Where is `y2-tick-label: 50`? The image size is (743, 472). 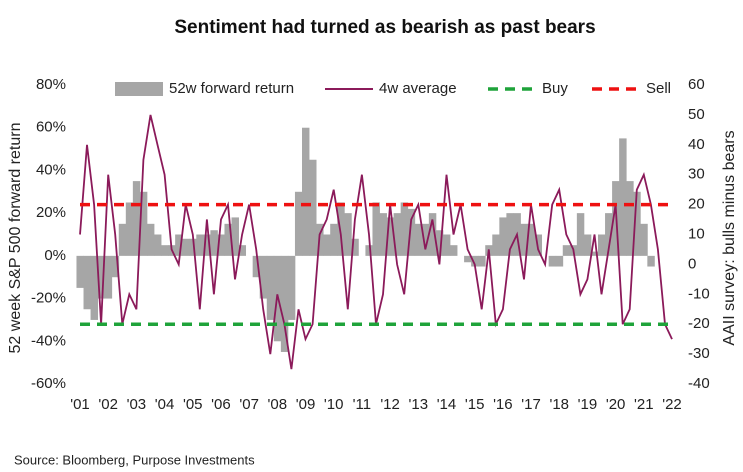
y2-tick-label: 50 is located at coordinates (696, 114).